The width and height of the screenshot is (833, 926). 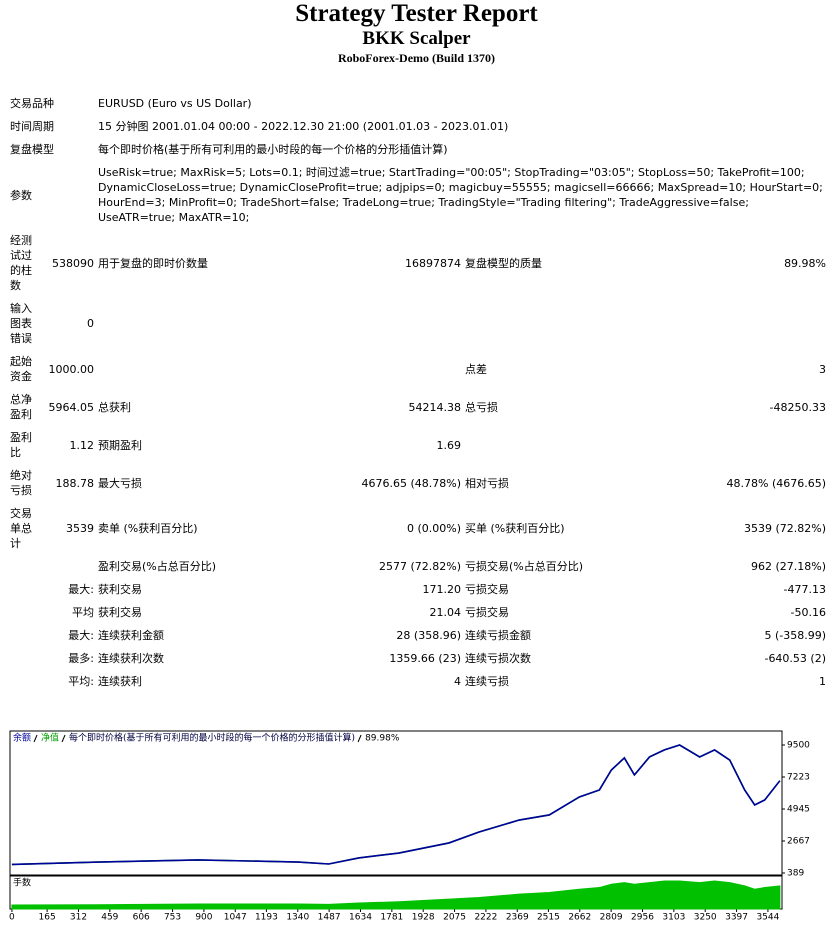 I want to click on field-label: 连续获利金额, so click(x=131, y=635).